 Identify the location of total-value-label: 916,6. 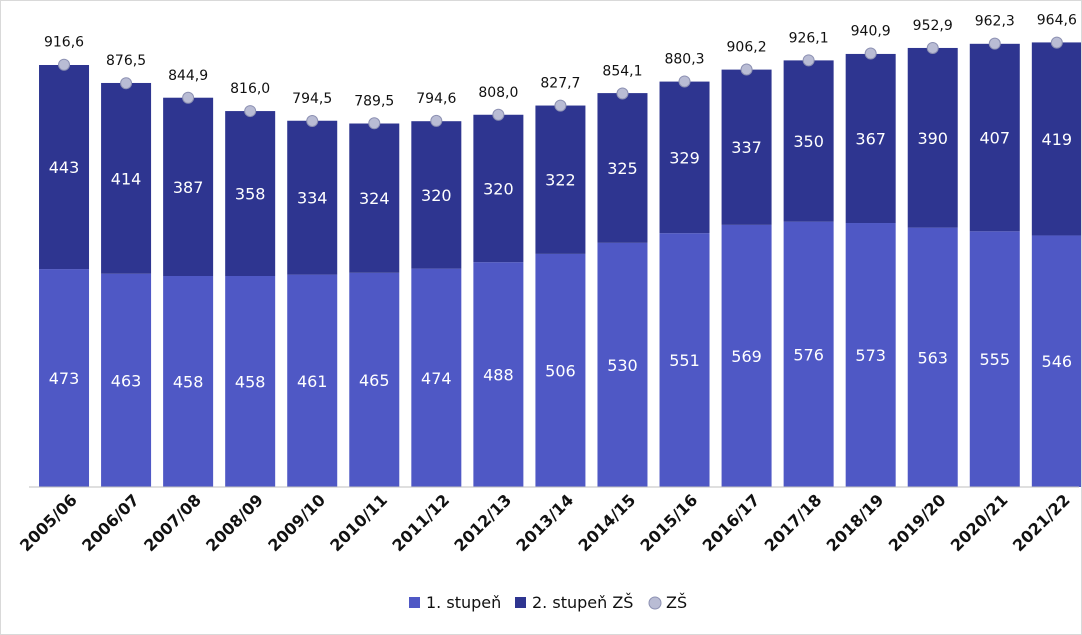
(64, 43).